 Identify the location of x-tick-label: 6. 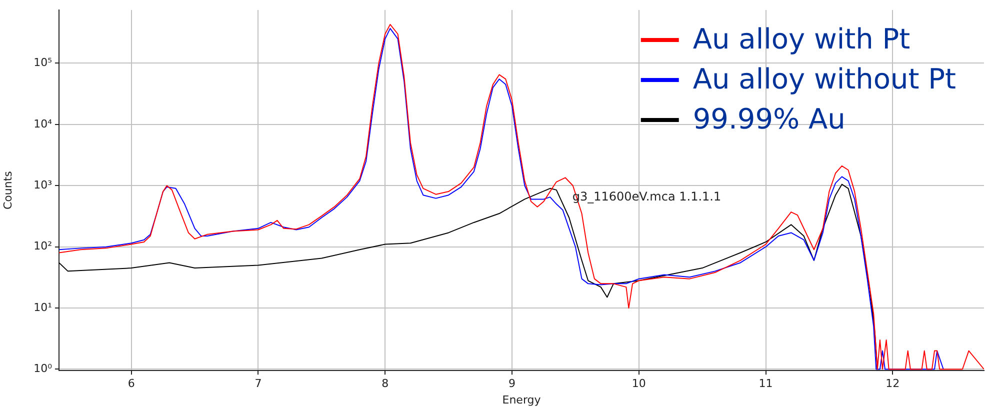
(131, 383).